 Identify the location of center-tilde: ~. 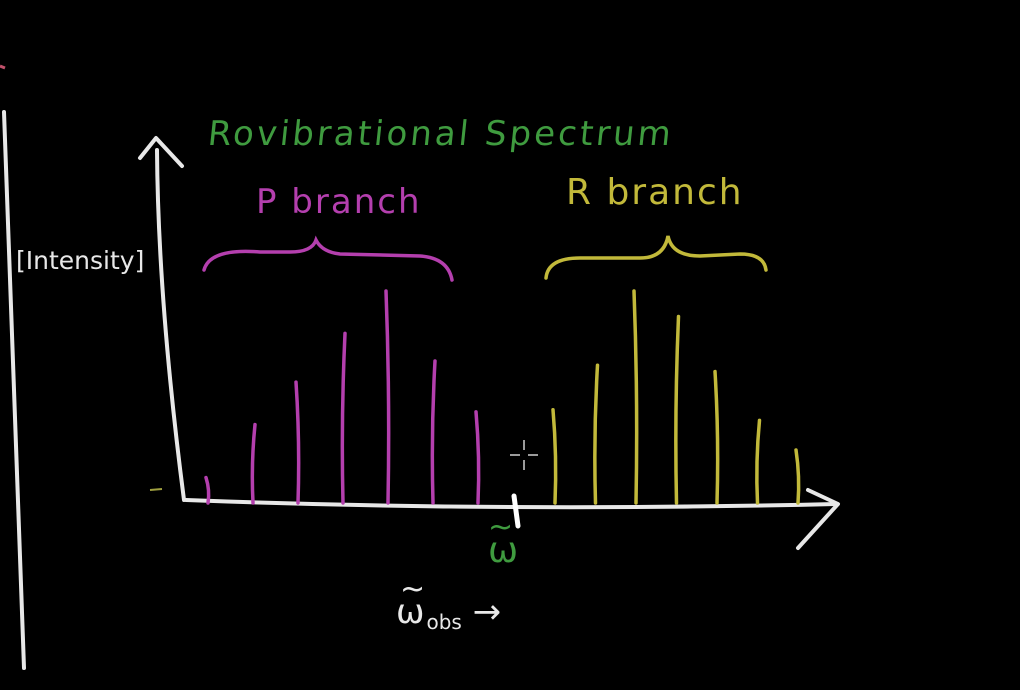
(501, 527).